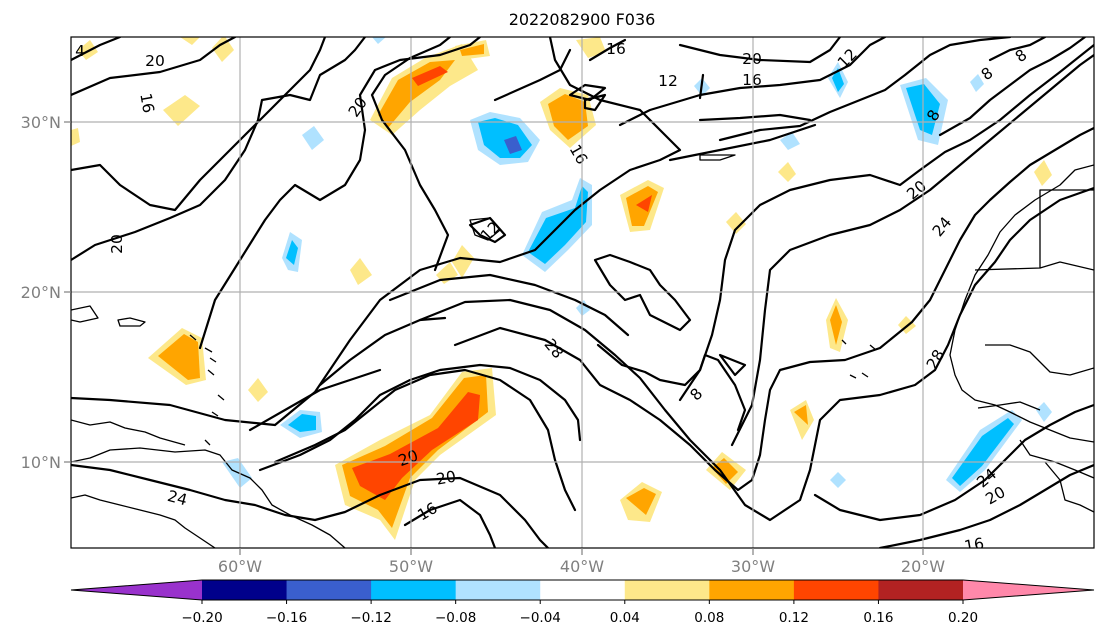 The width and height of the screenshot is (1105, 639). I want to click on colorbar-tick-label: 0.16, so click(878, 618).